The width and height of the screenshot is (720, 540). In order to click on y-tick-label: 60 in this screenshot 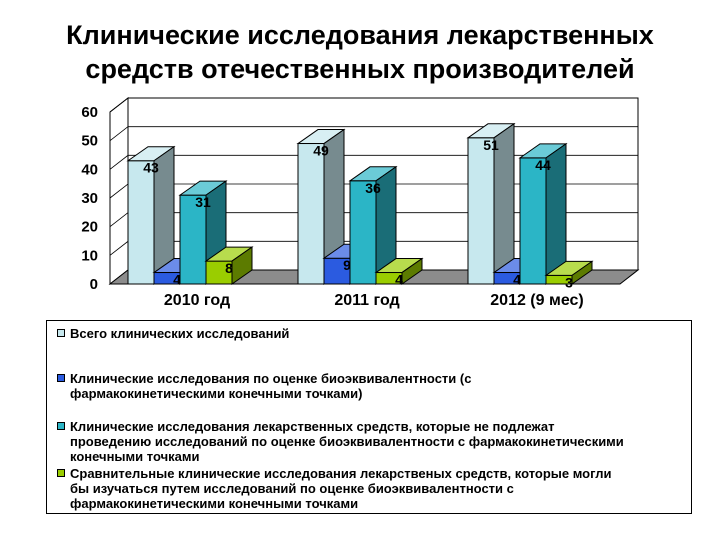, I will do `click(89, 112)`.